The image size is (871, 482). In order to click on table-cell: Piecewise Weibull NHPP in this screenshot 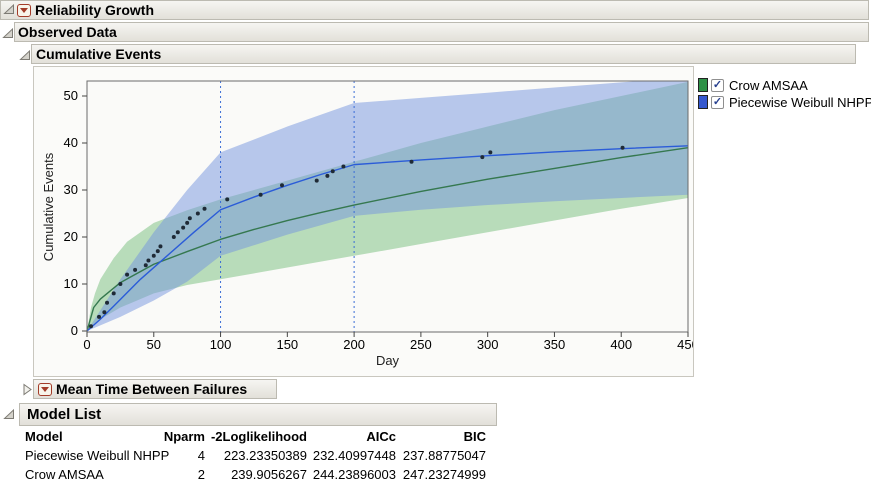, I will do `click(97, 455)`.